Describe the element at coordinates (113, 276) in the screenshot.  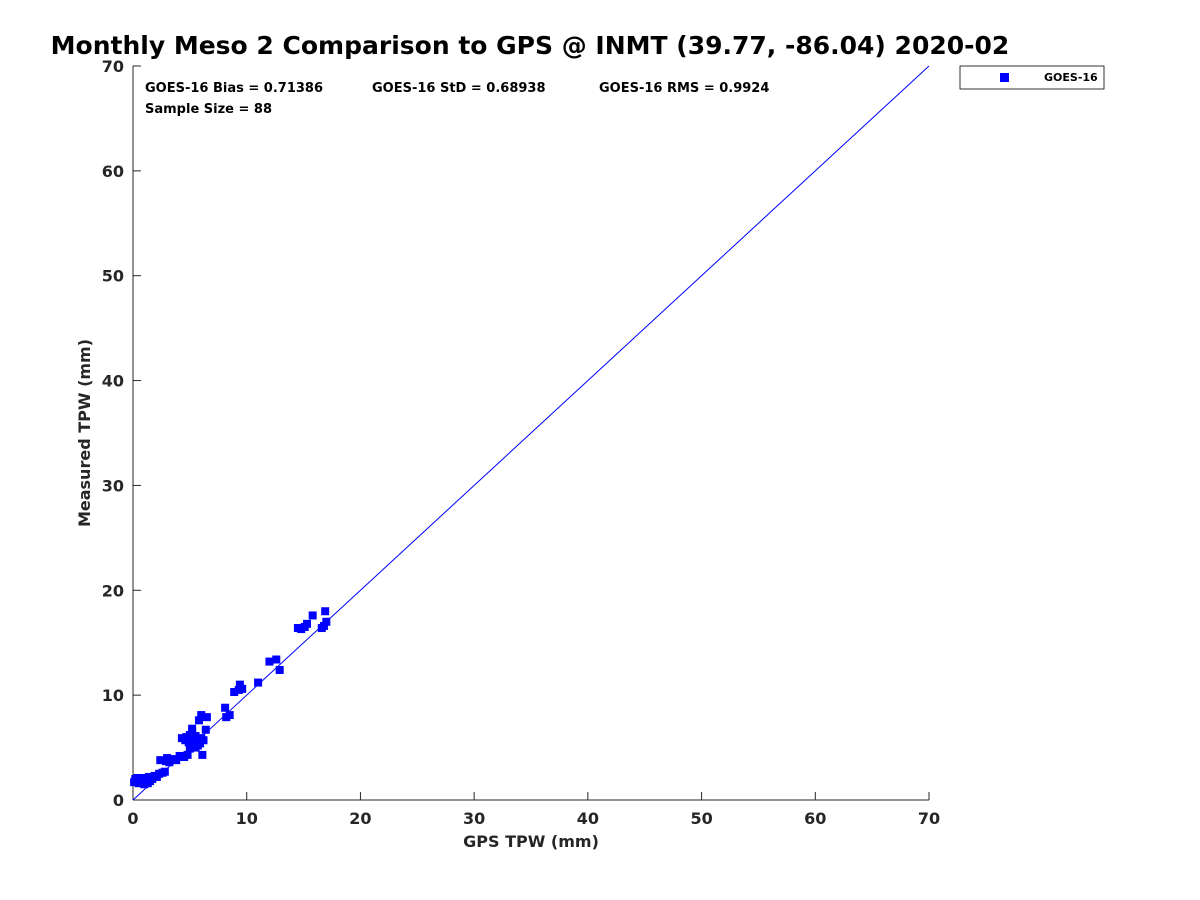
I see `y-tick-label: 50` at that location.